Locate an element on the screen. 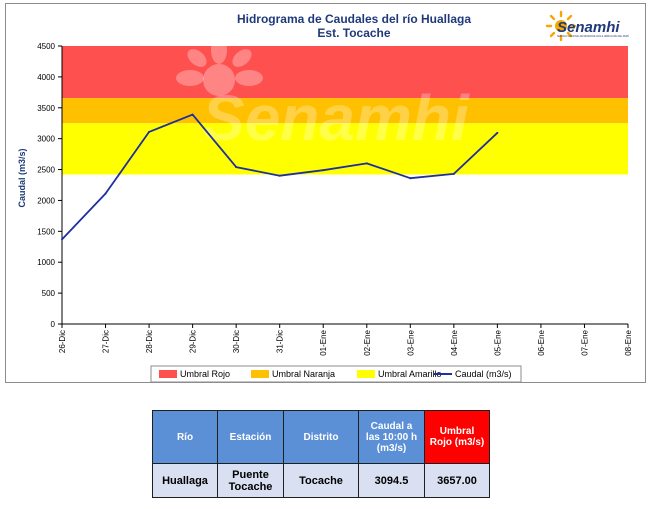 The width and height of the screenshot is (657, 509). x-tick-label: 27-Dic is located at coordinates (106, 341).